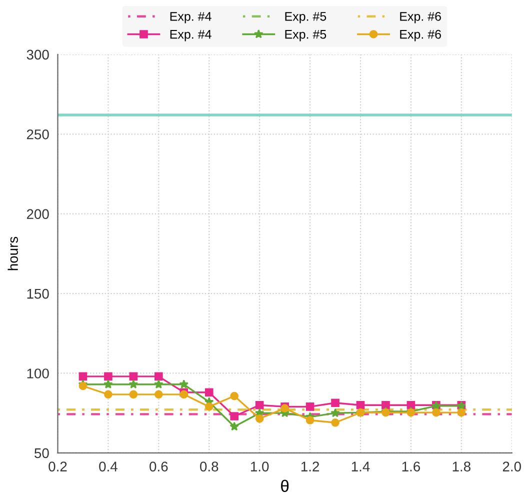 The image size is (525, 495). I want to click on x-tick-label: 1.0, so click(259, 467).